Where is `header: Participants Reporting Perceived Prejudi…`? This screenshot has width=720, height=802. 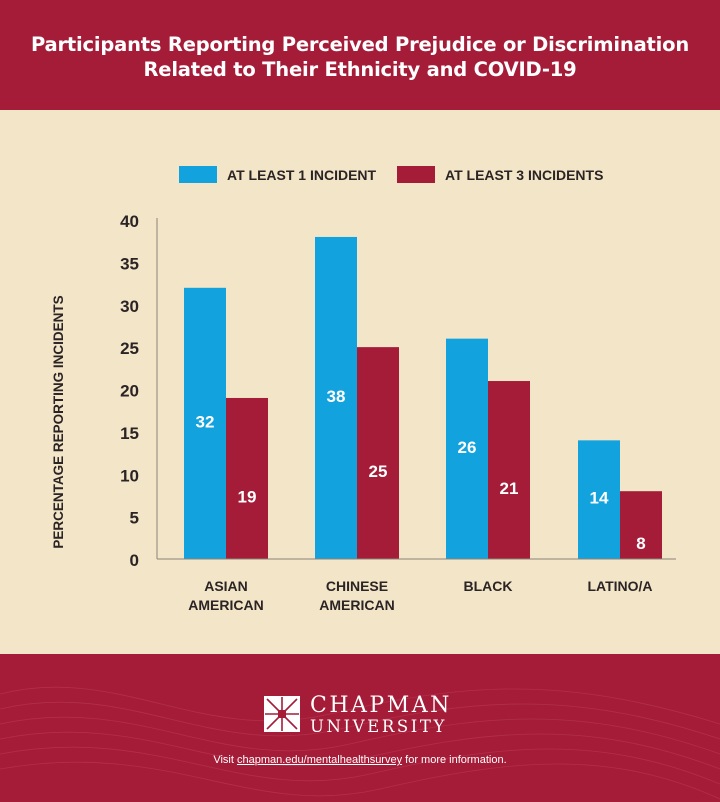
header: Participants Reporting Perceived Prejudi… is located at coordinates (360, 55).